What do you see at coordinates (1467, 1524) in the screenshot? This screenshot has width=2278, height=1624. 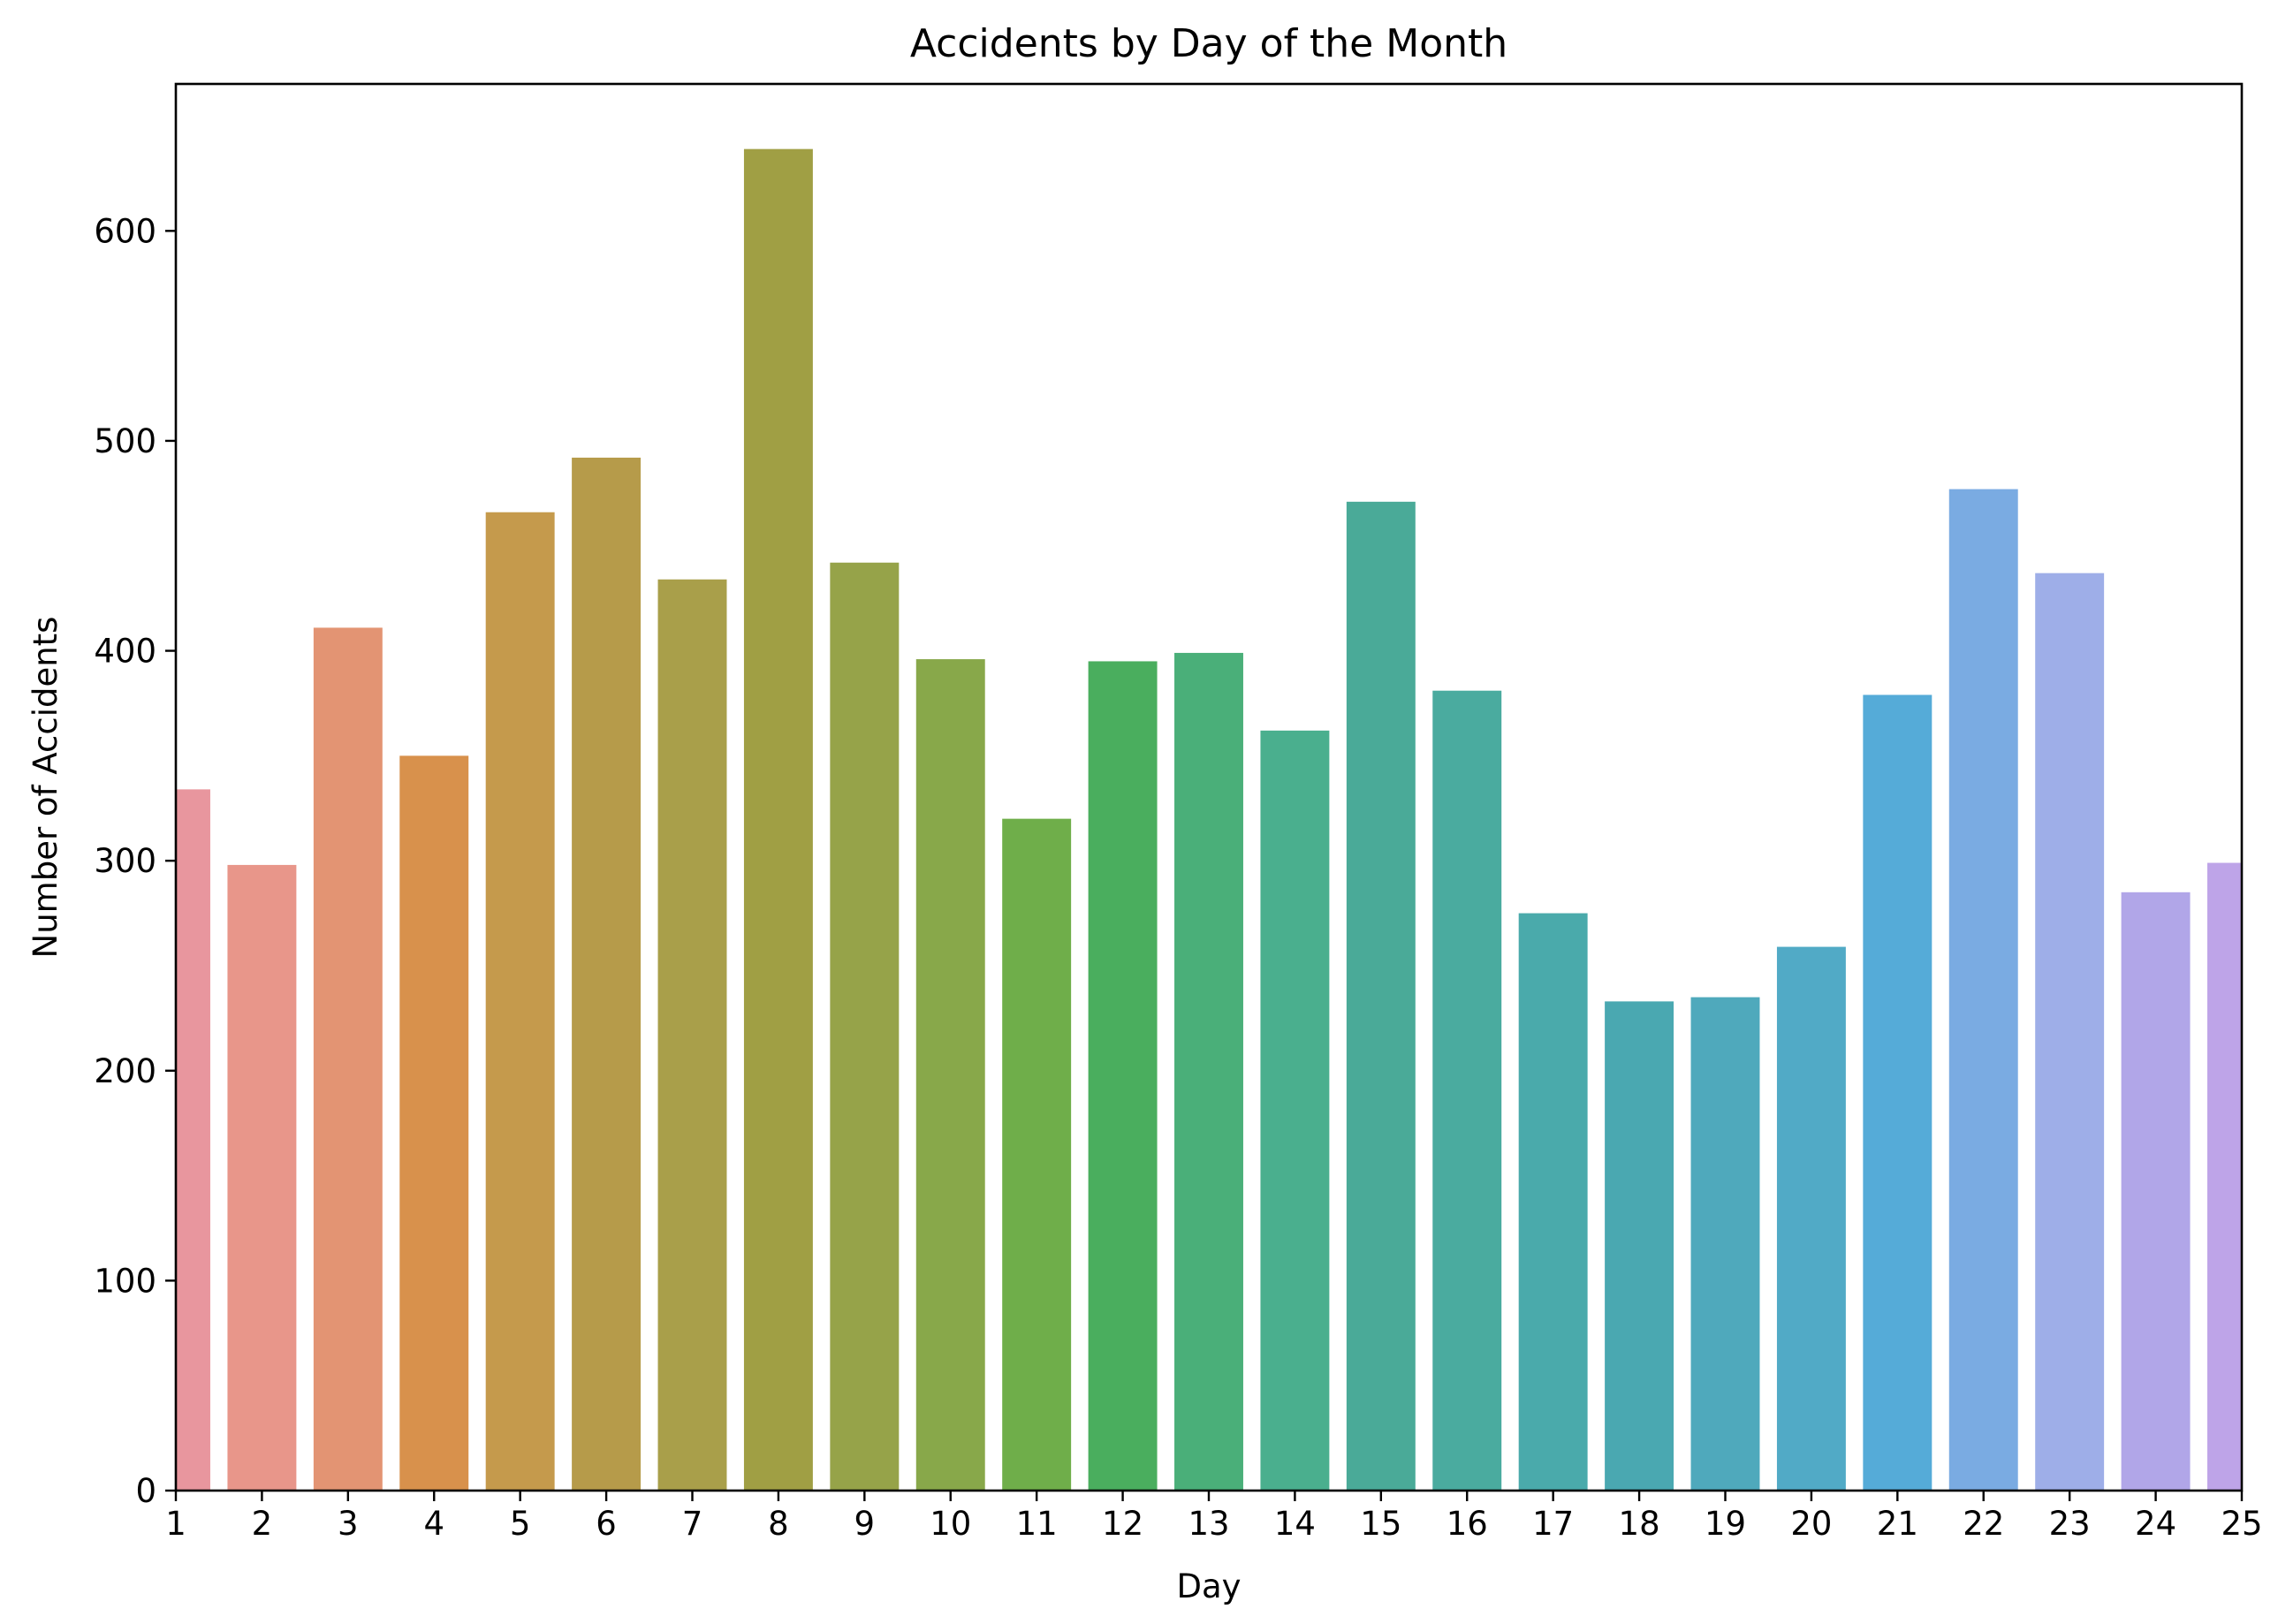 I see `x-tick-label: 16` at bounding box center [1467, 1524].